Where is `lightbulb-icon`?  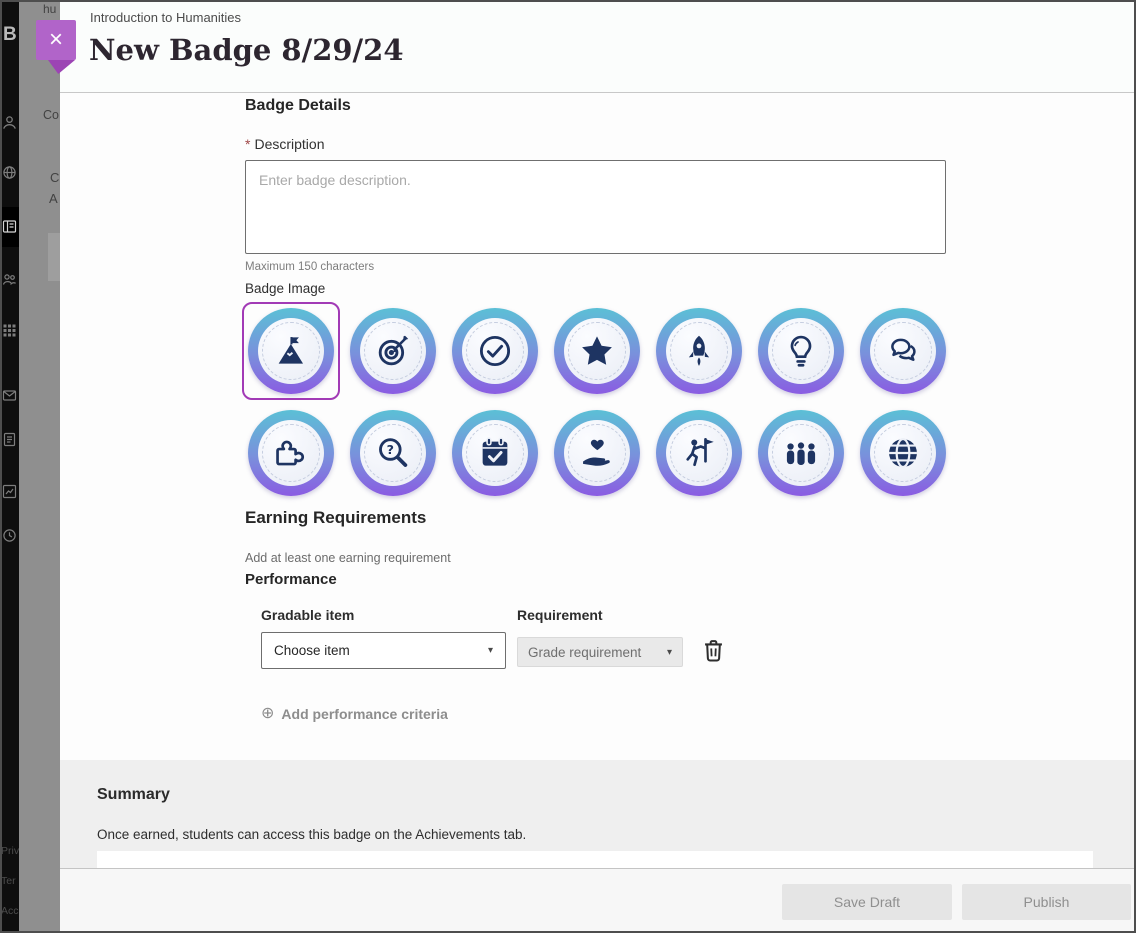
lightbulb-icon is located at coordinates (801, 351).